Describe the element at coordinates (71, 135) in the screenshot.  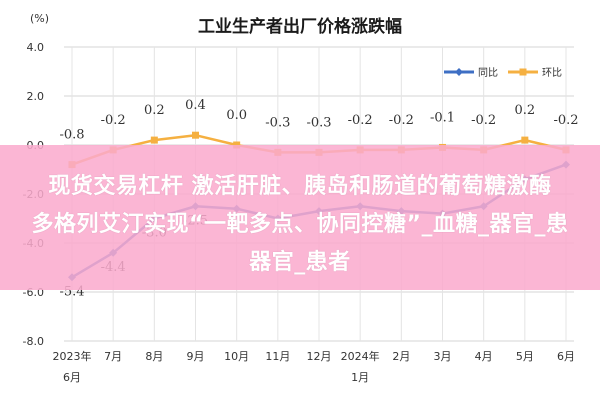
I see `data-label-mom: -0.8` at that location.